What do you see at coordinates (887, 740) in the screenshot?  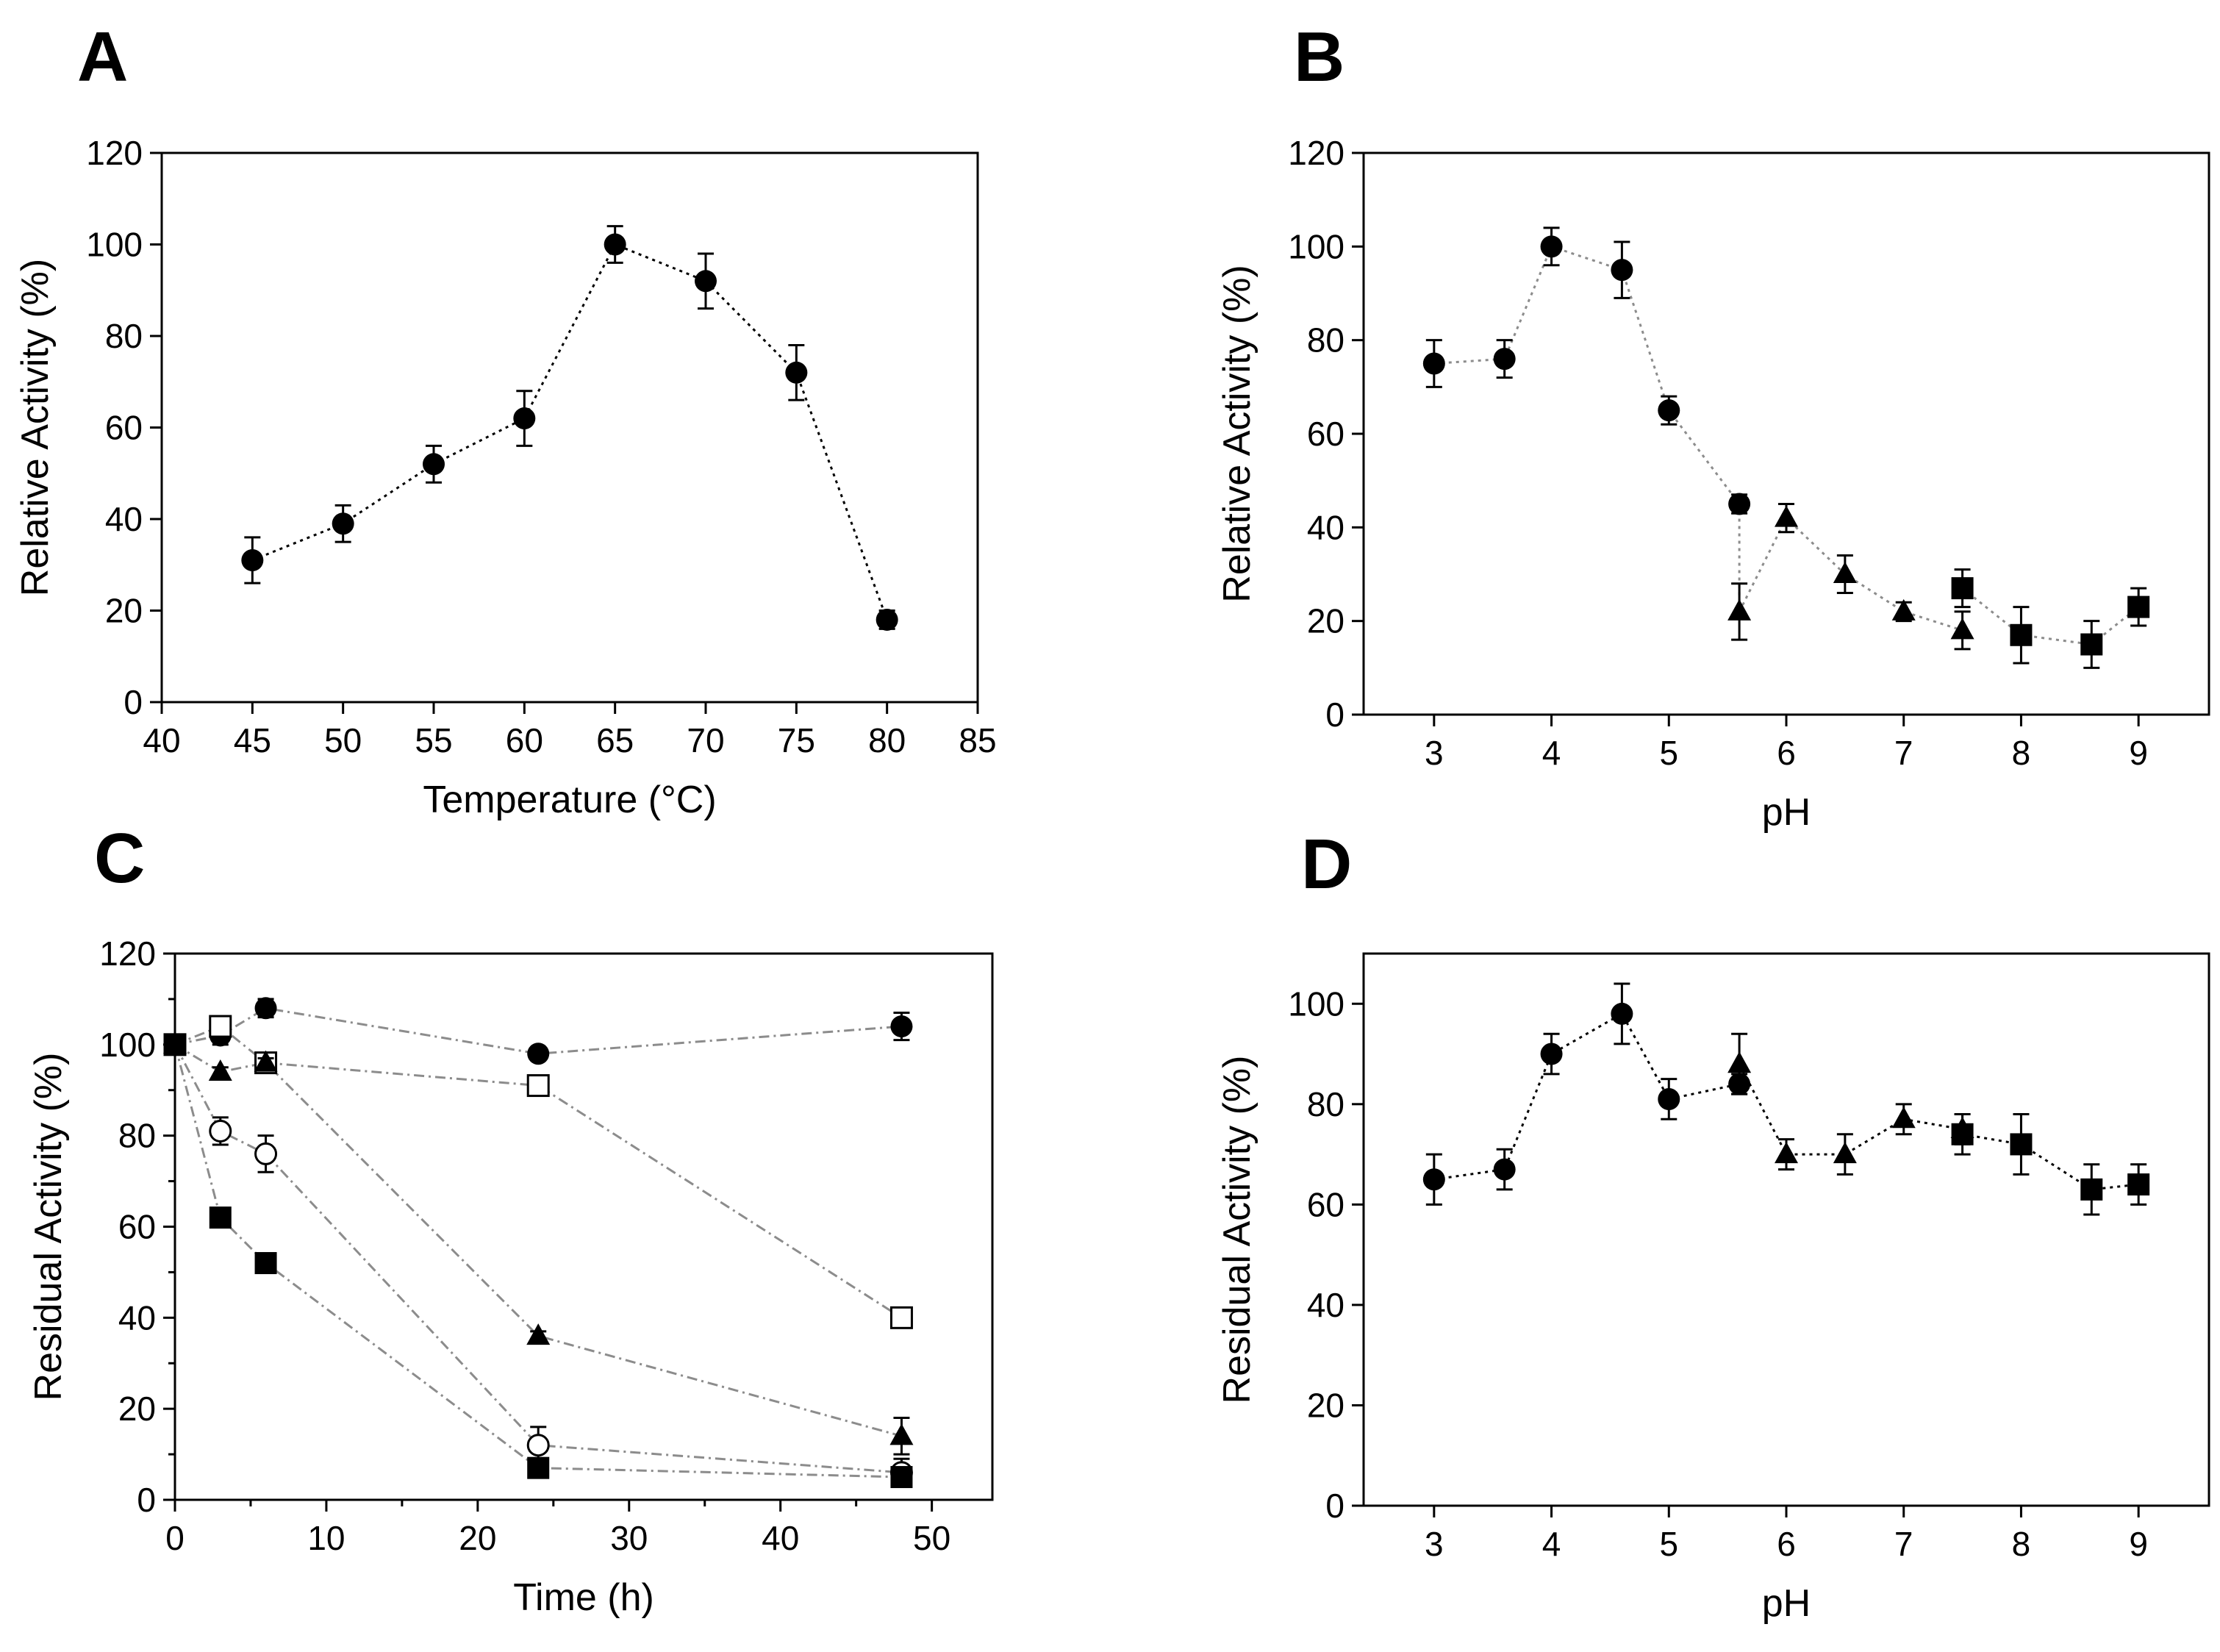 I see `x-tick-label: 80` at bounding box center [887, 740].